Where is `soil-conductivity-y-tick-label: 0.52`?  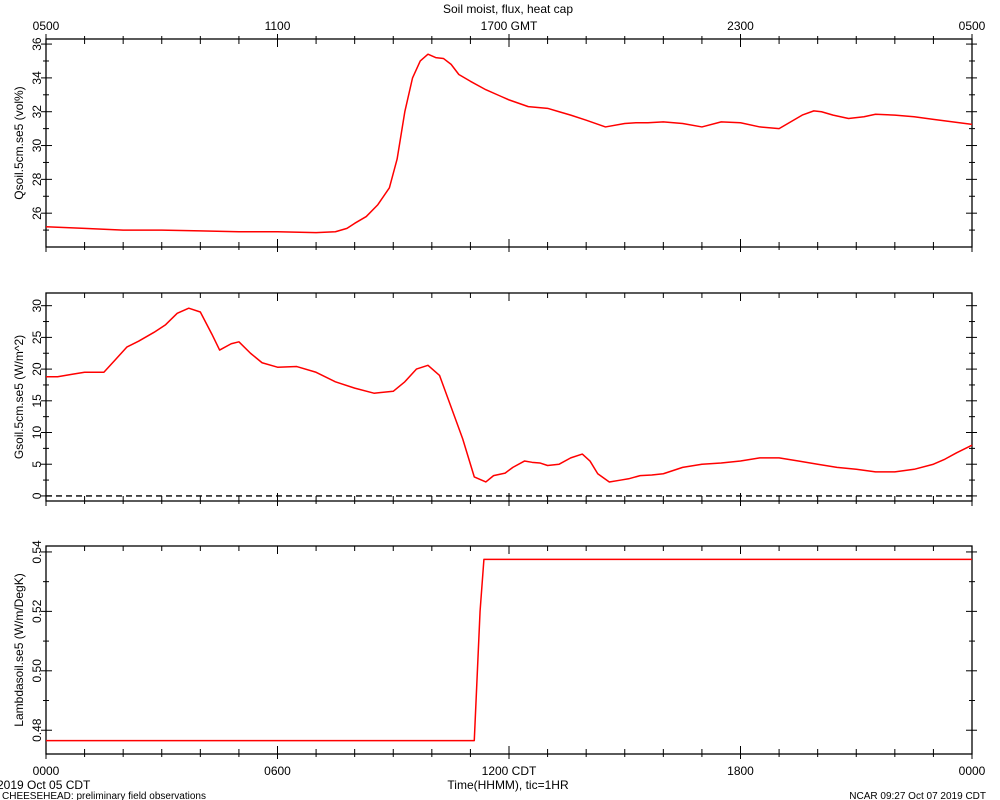 soil-conductivity-y-tick-label: 0.52 is located at coordinates (37, 611).